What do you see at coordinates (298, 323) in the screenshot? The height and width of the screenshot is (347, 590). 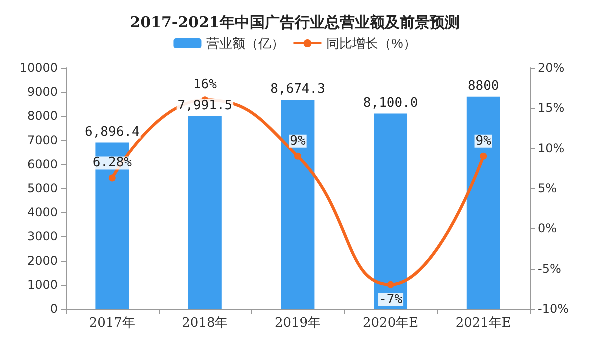 I see `x-tick-label: 2019年` at bounding box center [298, 323].